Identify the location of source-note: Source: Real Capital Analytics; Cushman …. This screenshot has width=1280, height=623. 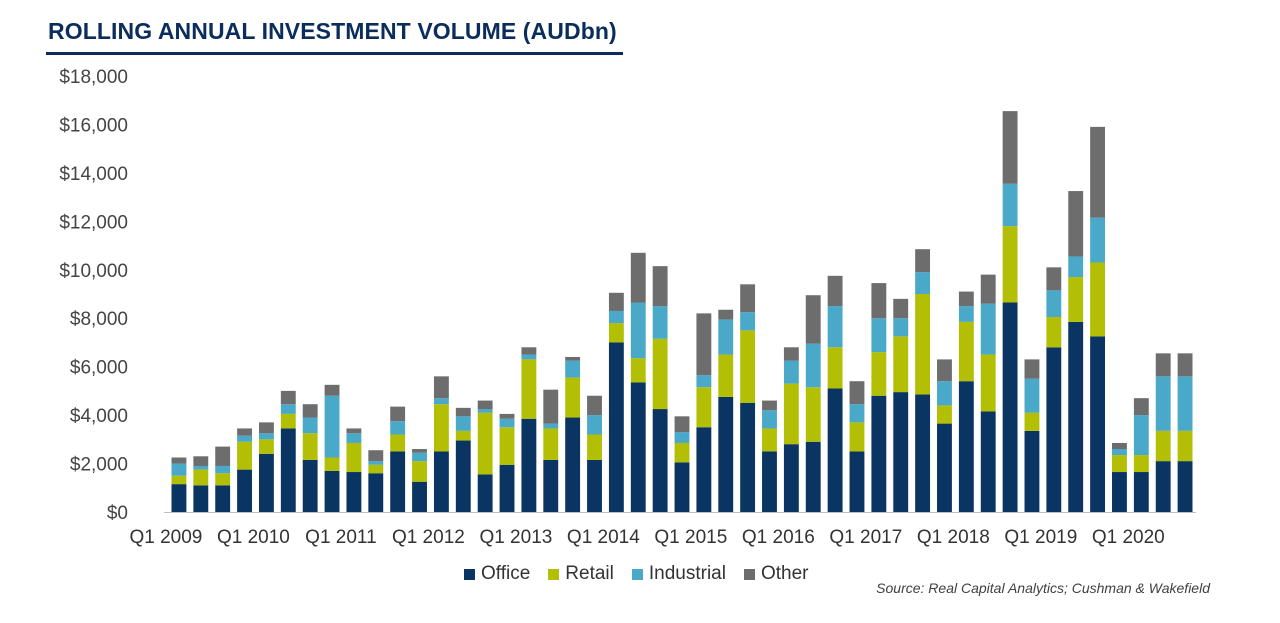
(1043, 588).